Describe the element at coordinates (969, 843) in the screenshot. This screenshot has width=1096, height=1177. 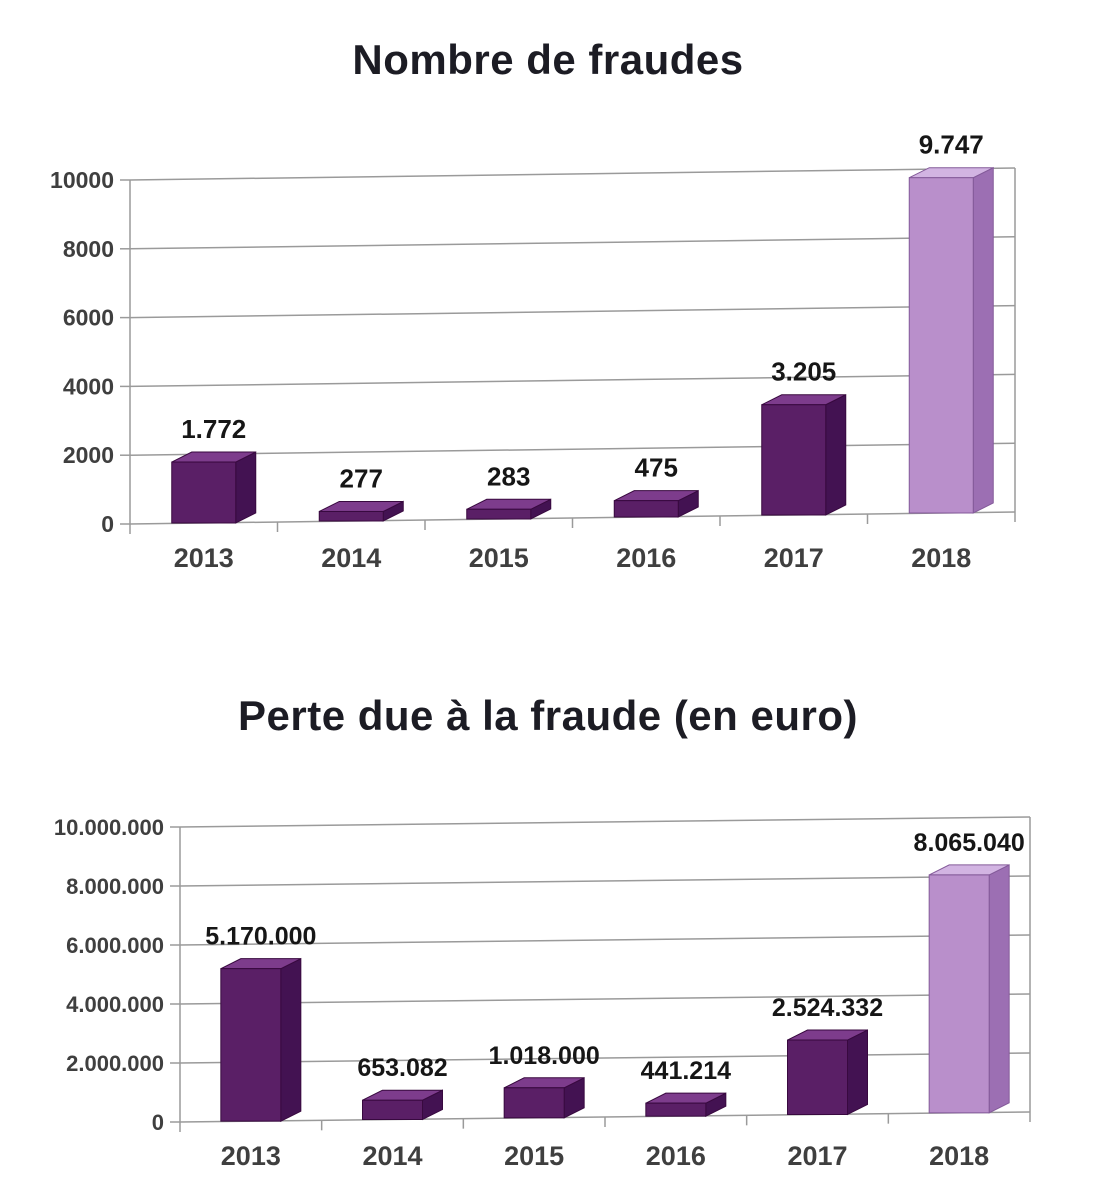
I see `value-label-2018: 8.065.040` at that location.